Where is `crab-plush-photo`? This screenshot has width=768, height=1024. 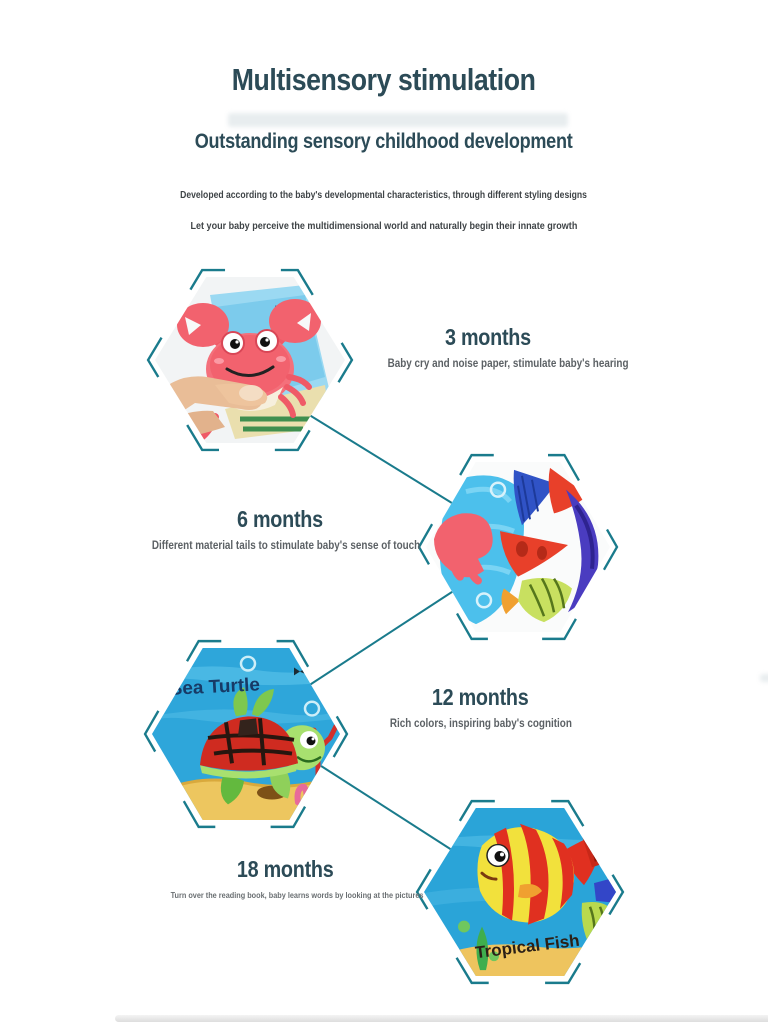
crab-plush-photo is located at coordinates (250, 360).